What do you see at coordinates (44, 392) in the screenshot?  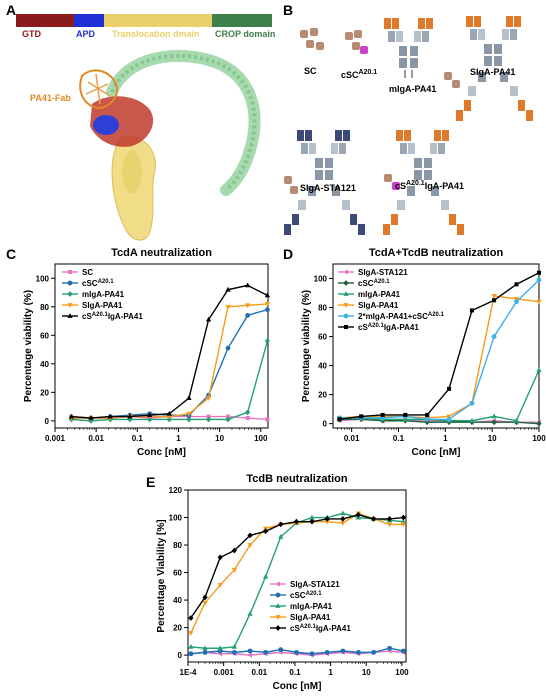 I see `chart-c-ytick-label: 20` at bounding box center [44, 392].